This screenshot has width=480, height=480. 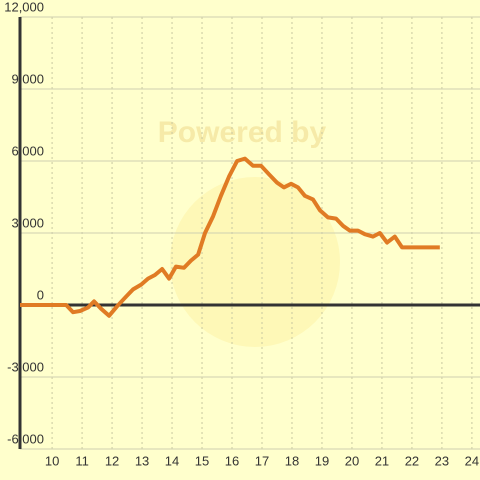 What do you see at coordinates (442, 460) in the screenshot?
I see `x-tick-label: 23` at bounding box center [442, 460].